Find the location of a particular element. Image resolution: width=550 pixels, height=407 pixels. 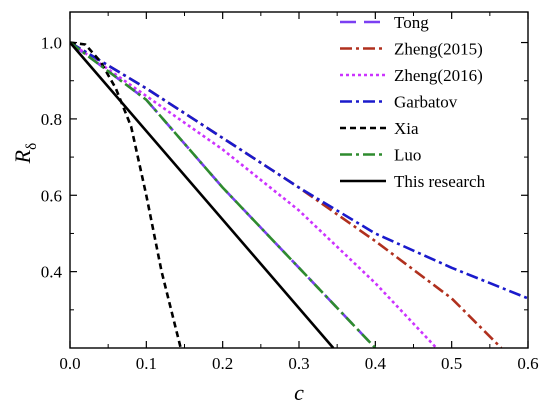

legend-label: Xia is located at coordinates (406, 128).